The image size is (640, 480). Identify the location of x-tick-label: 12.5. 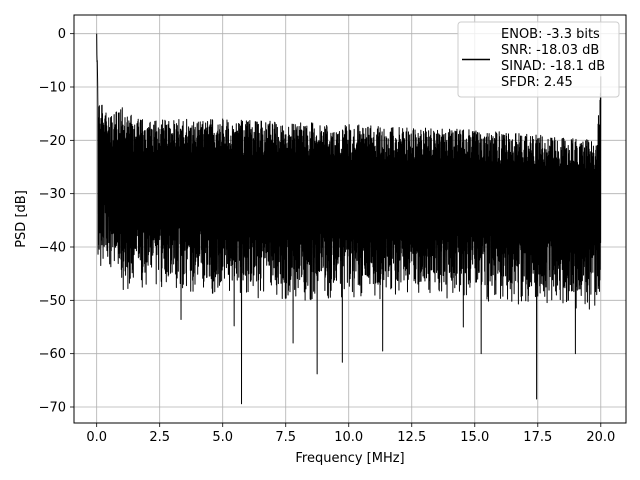
(411, 437).